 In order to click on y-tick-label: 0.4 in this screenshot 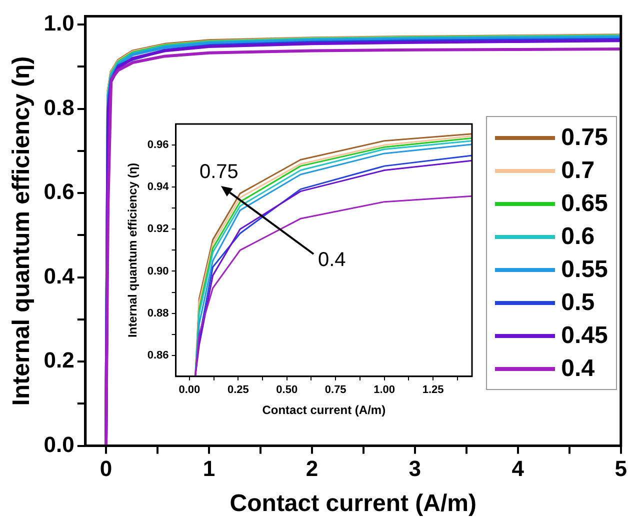, I will do `click(60, 275)`.